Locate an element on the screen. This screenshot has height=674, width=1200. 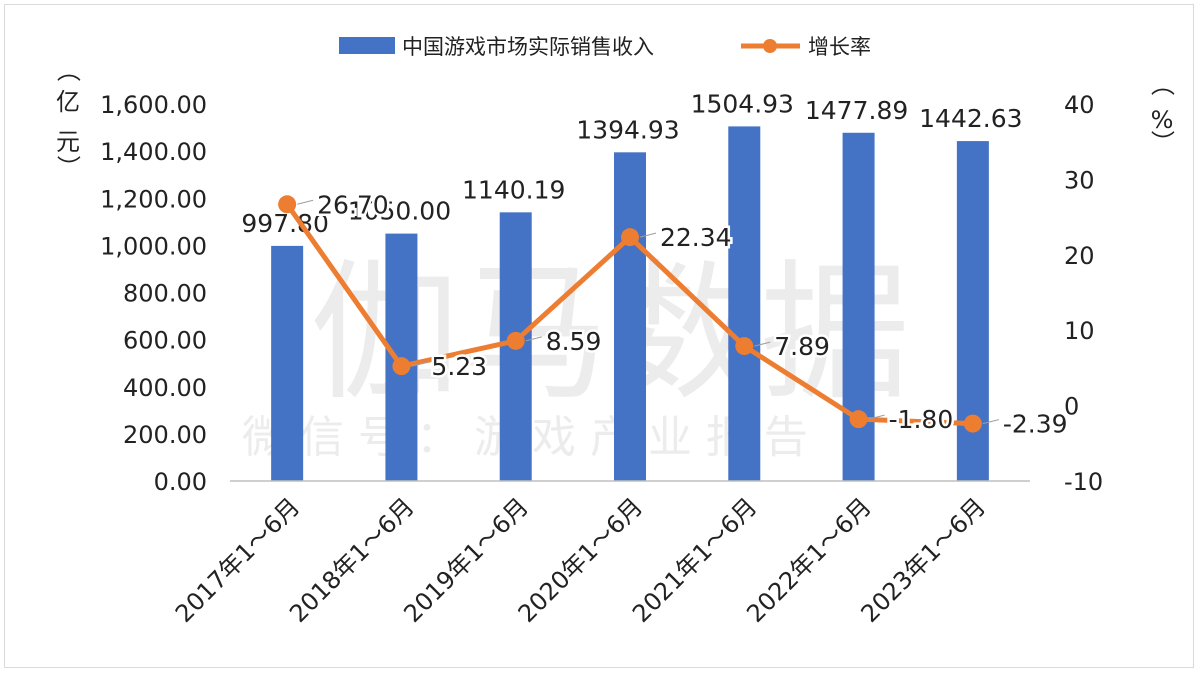
left-unit-char: 元 is located at coordinates (68, 142).